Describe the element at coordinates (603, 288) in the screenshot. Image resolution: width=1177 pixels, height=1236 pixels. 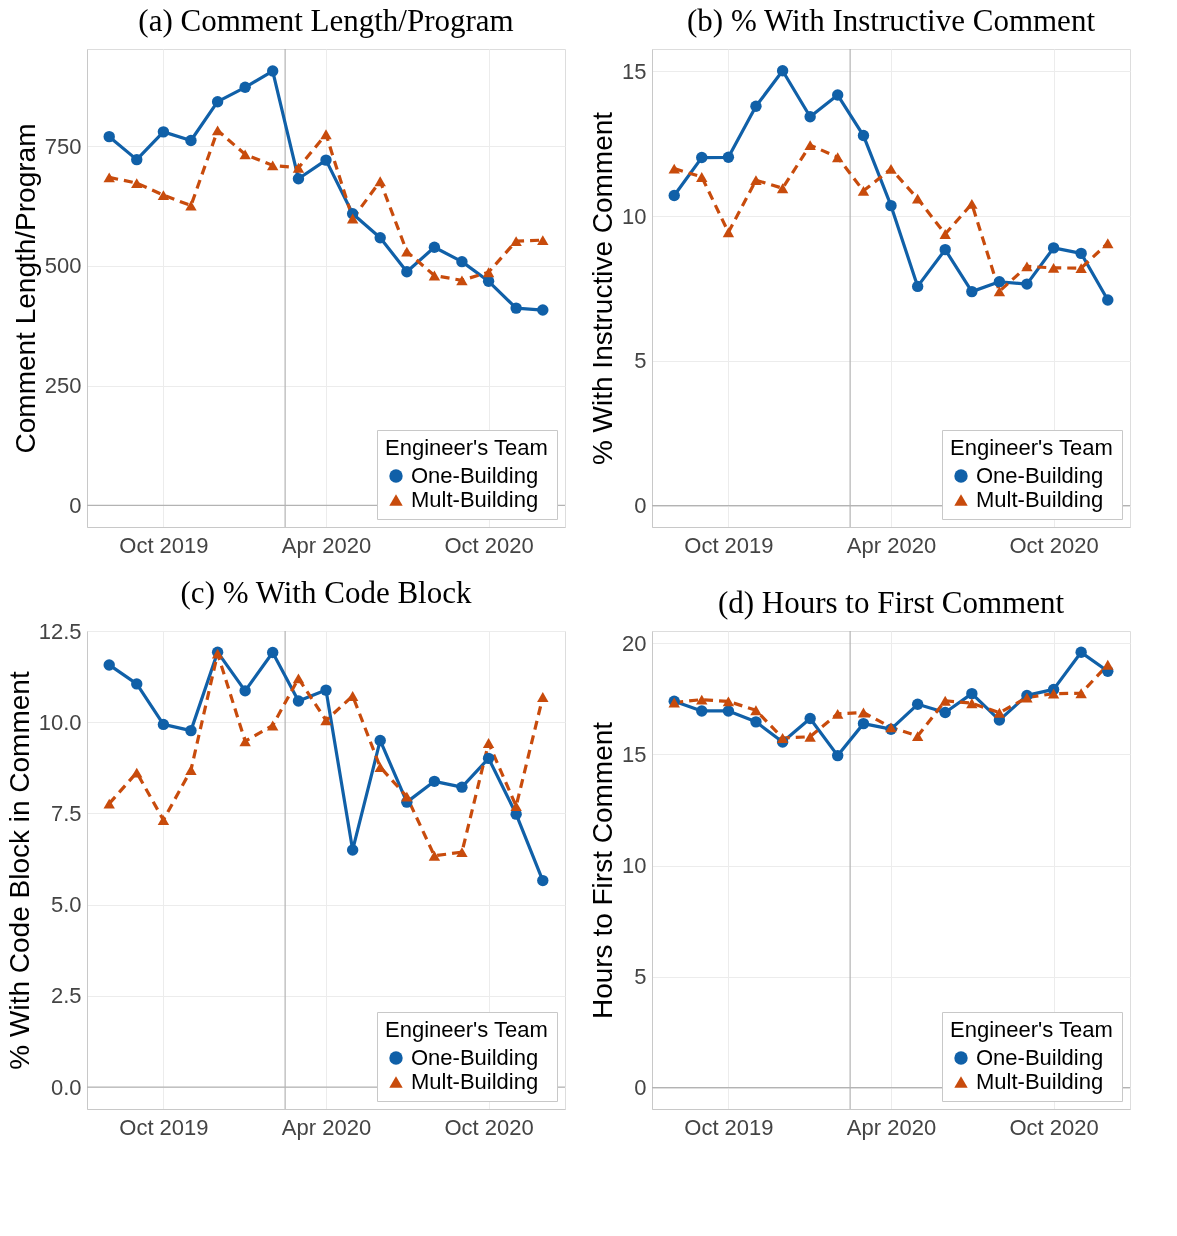
I see `y-axis-title: % With Instructive Comment` at that location.